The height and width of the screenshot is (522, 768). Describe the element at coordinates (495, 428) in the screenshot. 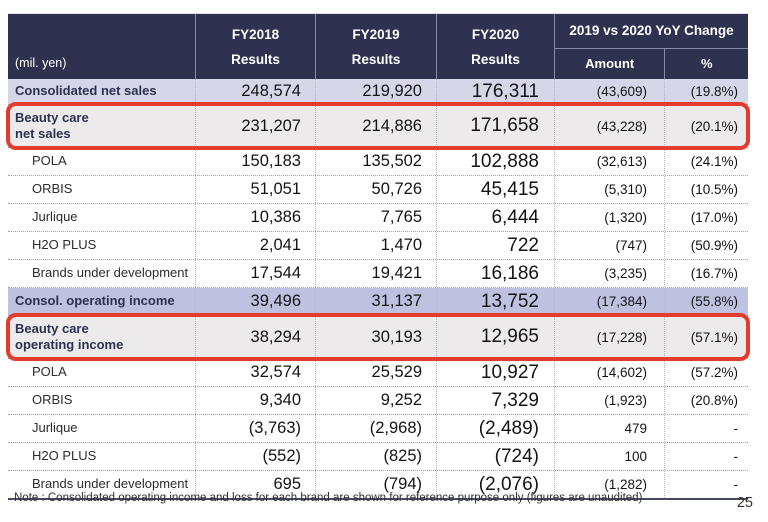

I see `cell-value: (2,489)` at that location.